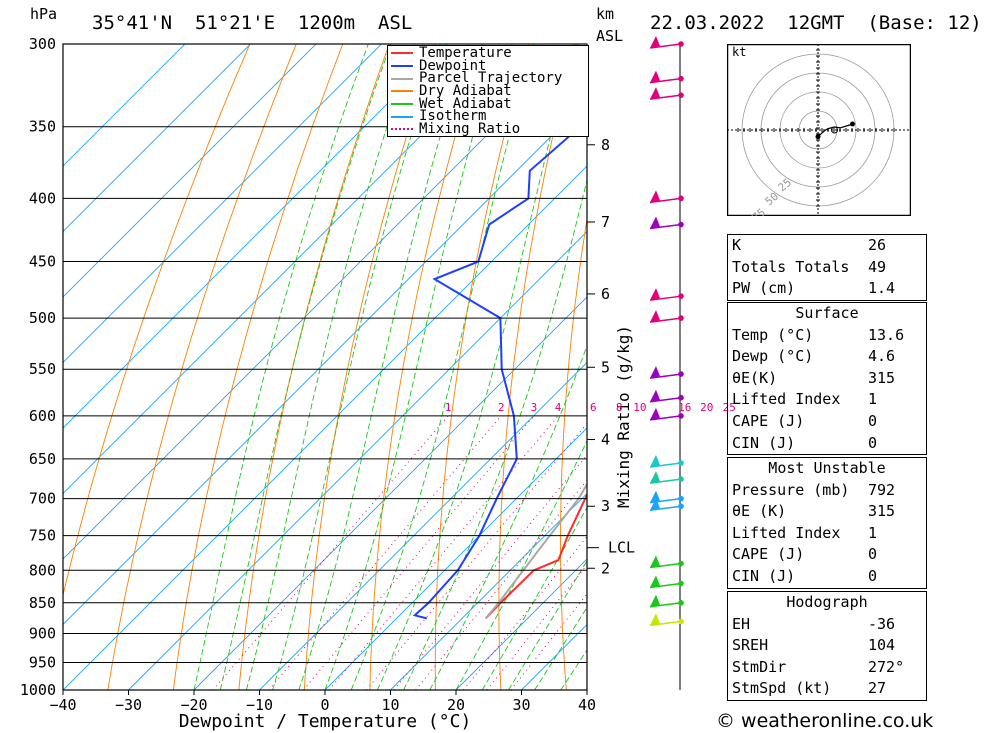 The image size is (1000, 733). Describe the element at coordinates (385, 552) in the screenshot. I see `mixing-ratio-line` at that location.